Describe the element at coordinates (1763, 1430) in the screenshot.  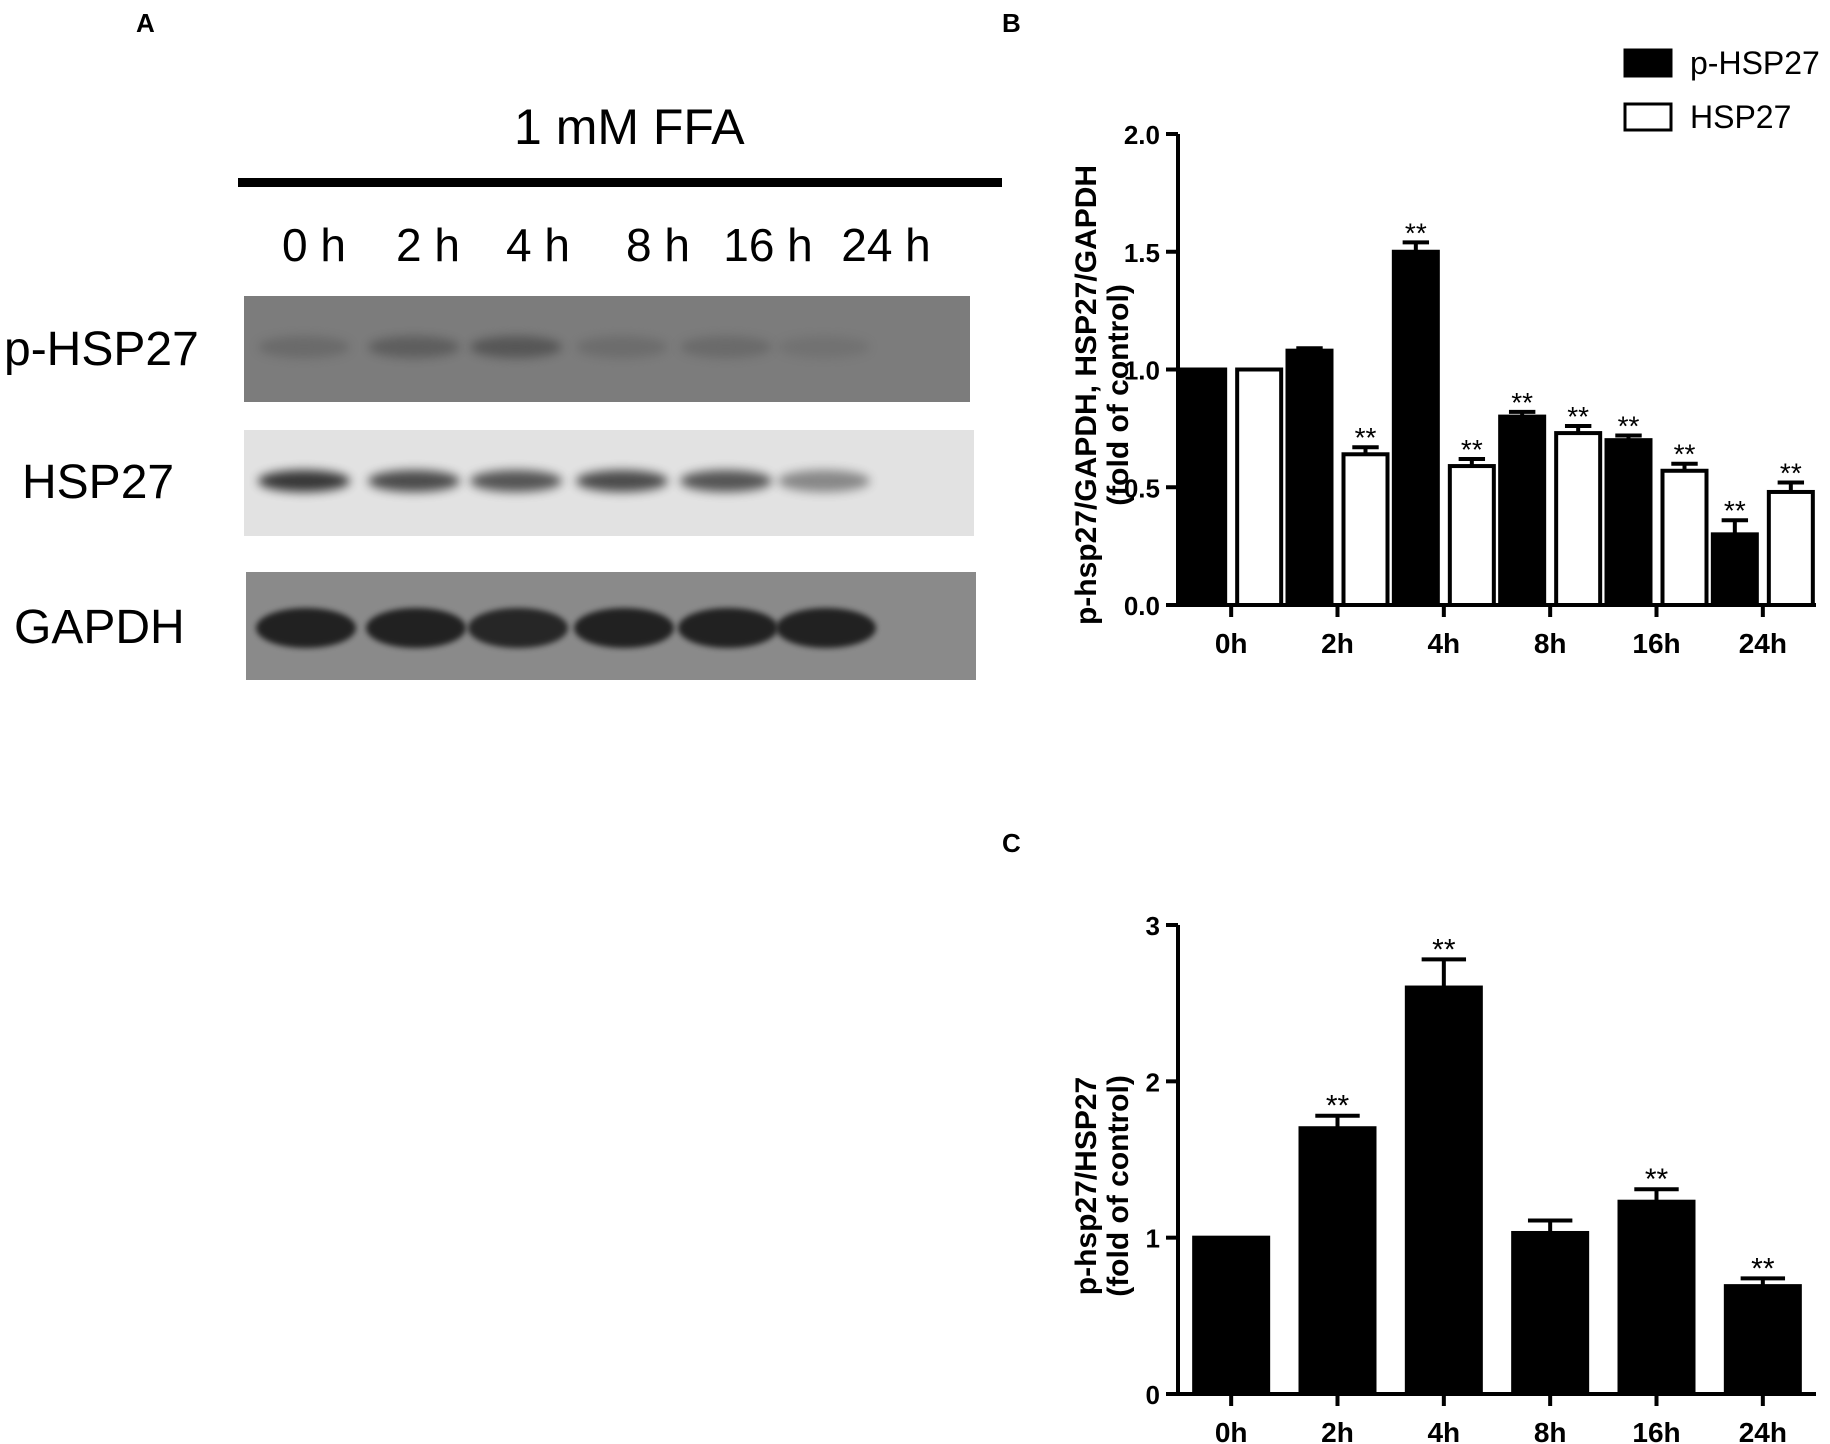
I see `chart-c-xtick-label: 24h` at that location.